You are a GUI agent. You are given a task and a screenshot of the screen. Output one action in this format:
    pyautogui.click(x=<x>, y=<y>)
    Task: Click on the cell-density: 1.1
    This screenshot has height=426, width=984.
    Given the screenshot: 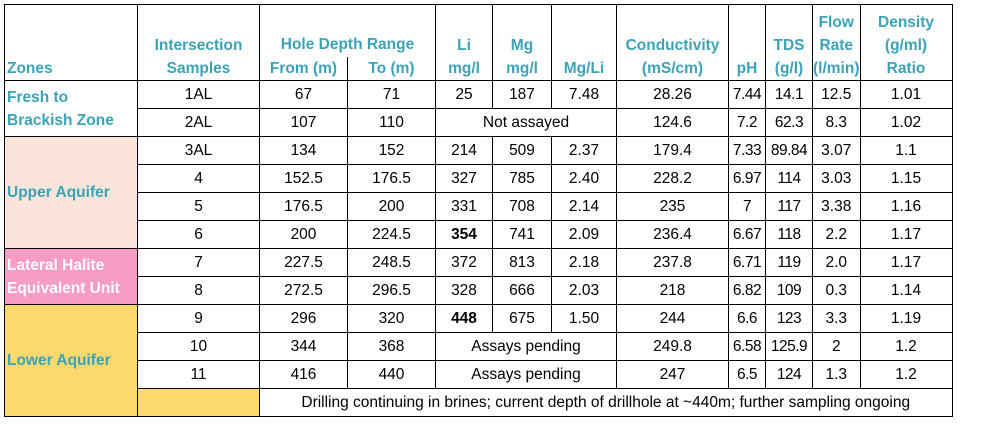 What is the action you would take?
    pyautogui.click(x=906, y=150)
    